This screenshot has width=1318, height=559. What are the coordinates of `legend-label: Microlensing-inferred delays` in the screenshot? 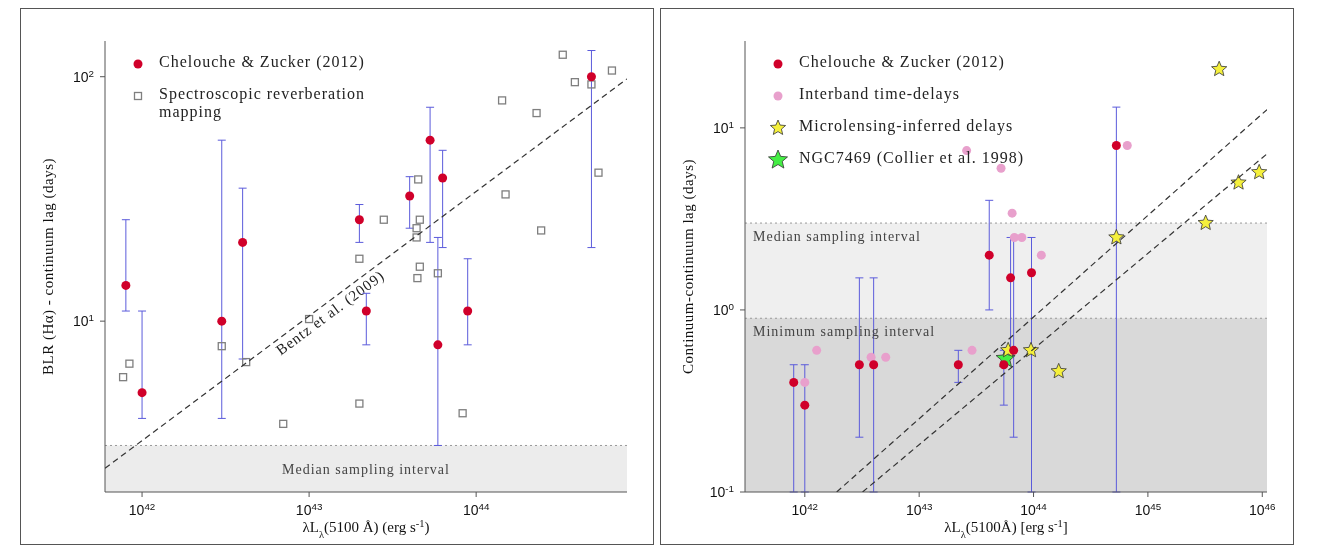 It's located at (906, 126).